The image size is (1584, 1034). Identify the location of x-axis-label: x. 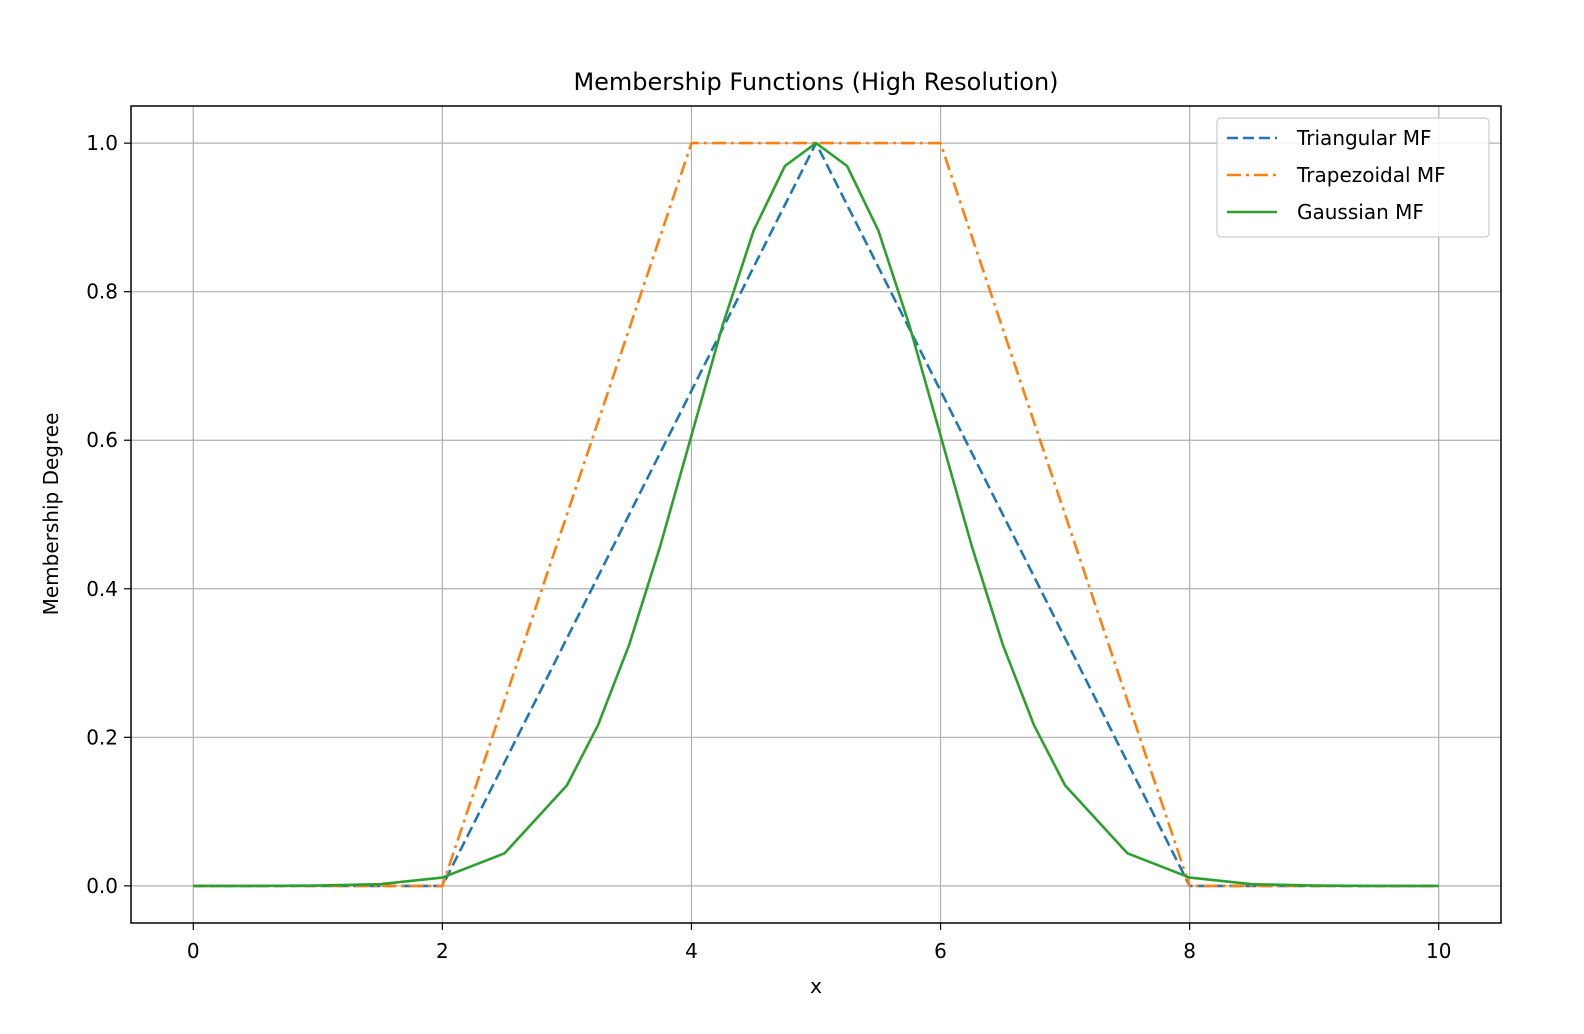
(816, 986).